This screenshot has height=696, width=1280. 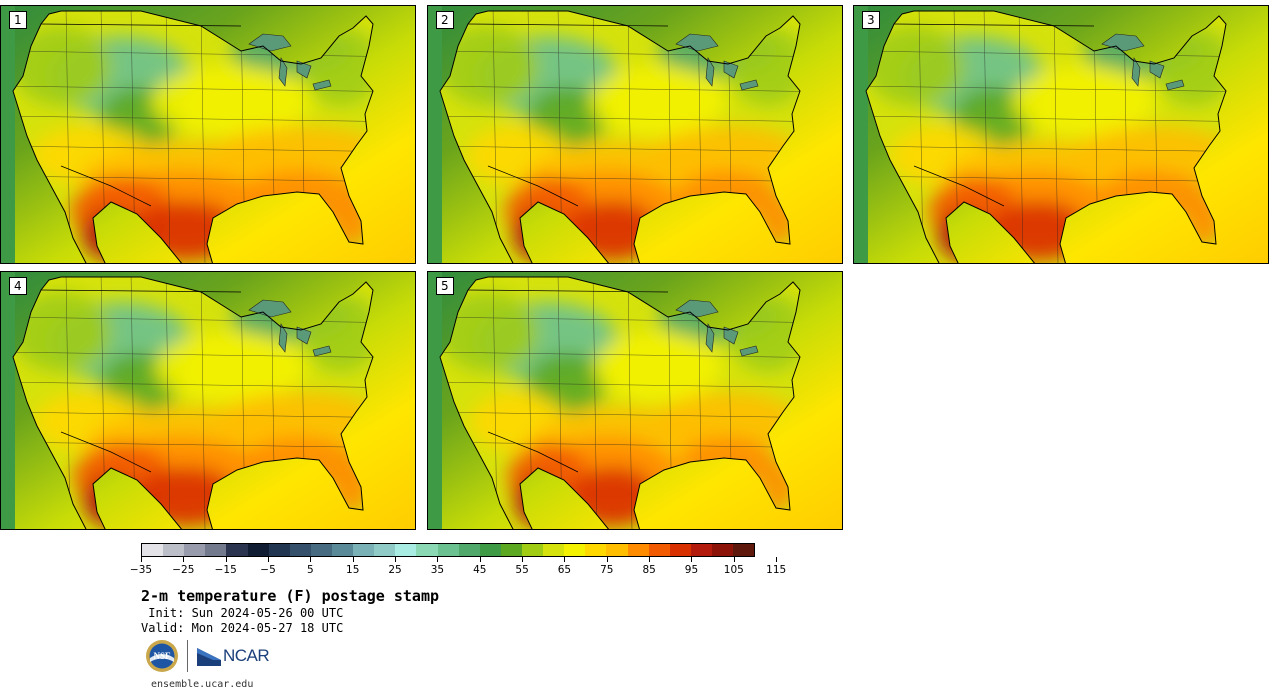 I want to click on panel-label: 5, so click(x=445, y=286).